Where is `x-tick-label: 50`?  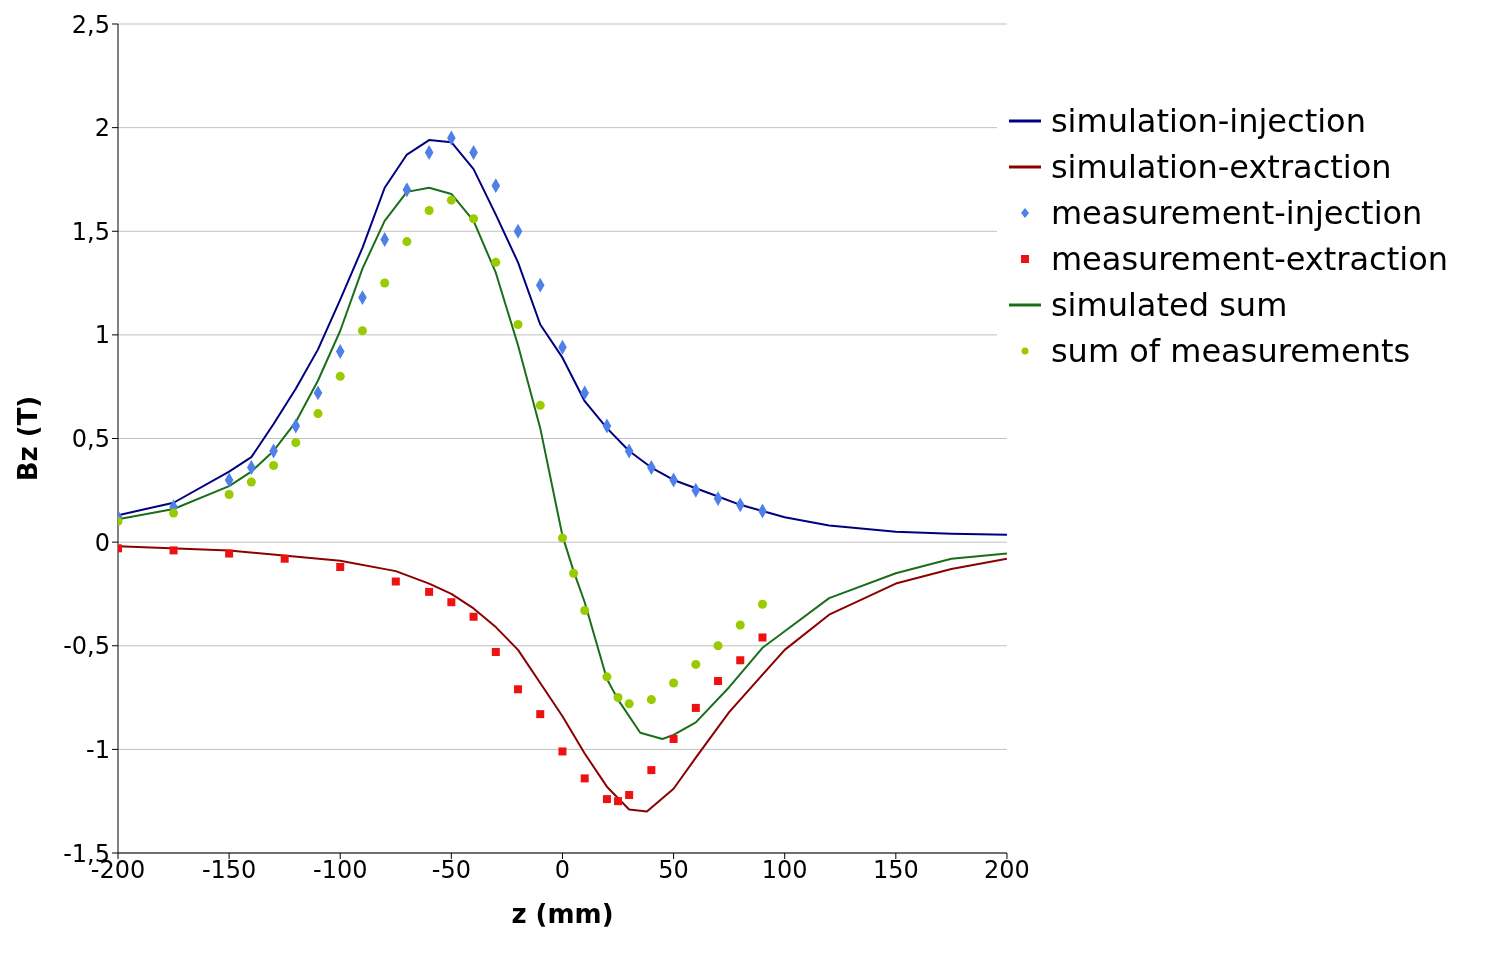 x-tick-label: 50 is located at coordinates (673, 870).